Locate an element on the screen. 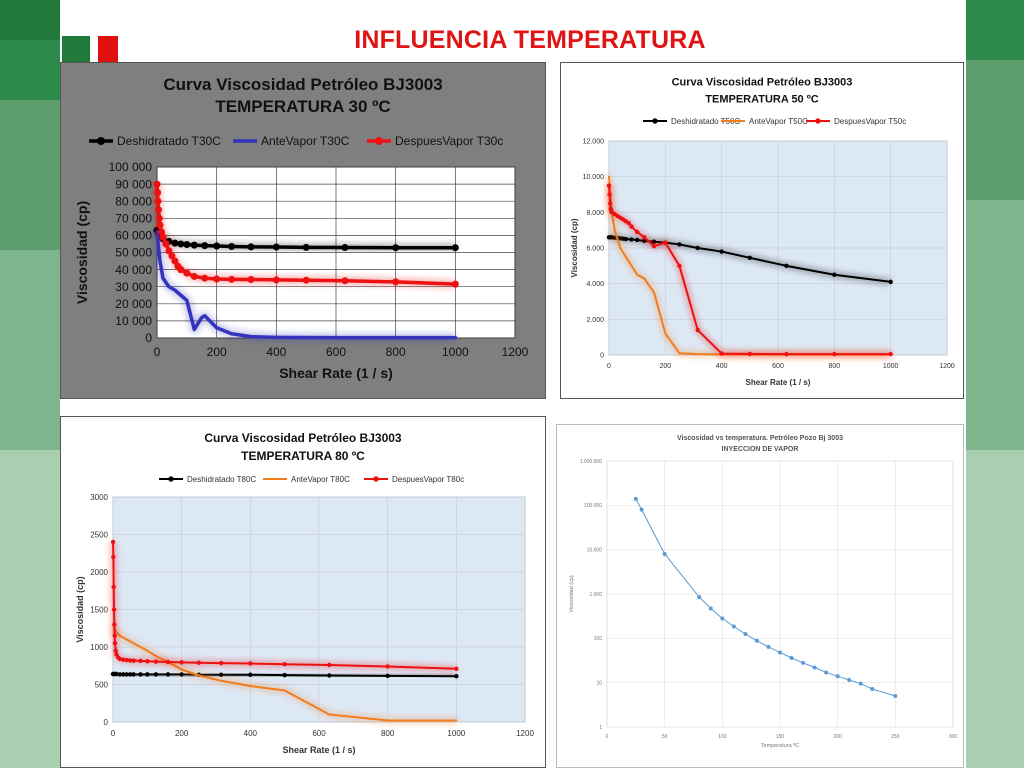 The height and width of the screenshot is (772, 1024). legend-label: Deshidratado T30C is located at coordinates (169, 141).